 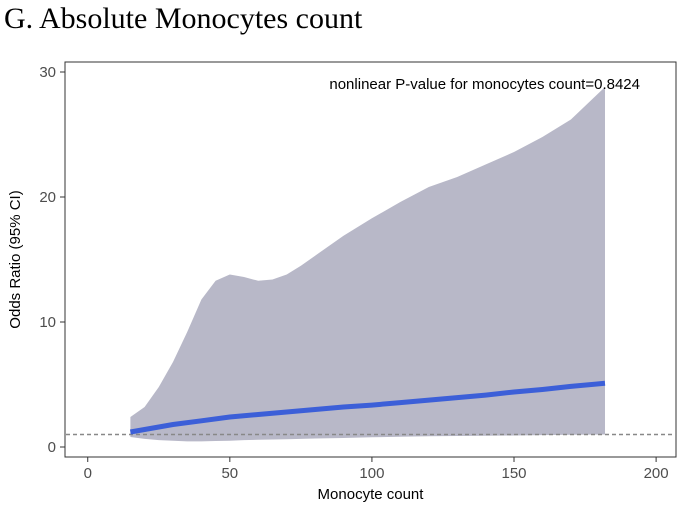 What do you see at coordinates (52, 447) in the screenshot?
I see `y-tick-label: 0` at bounding box center [52, 447].